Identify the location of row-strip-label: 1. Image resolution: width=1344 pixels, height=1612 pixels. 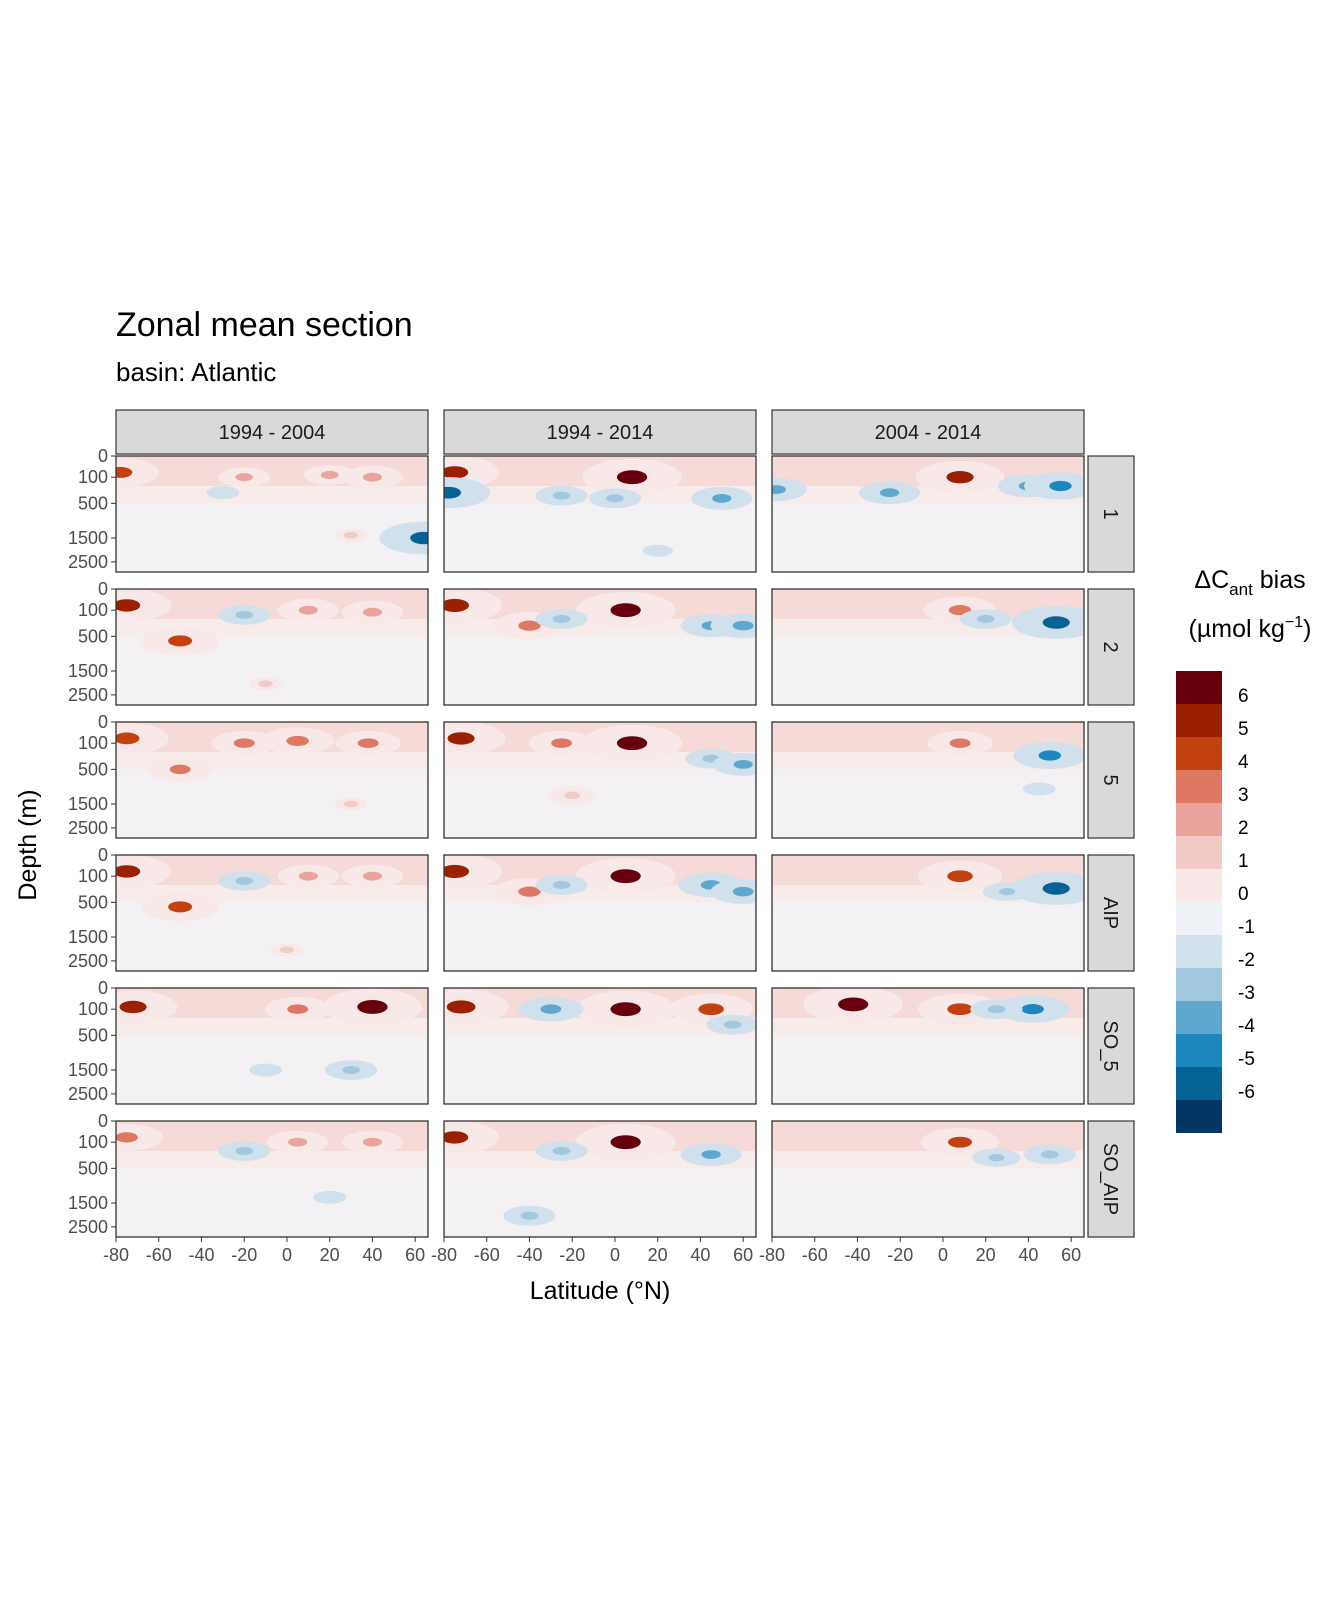
(1110, 513).